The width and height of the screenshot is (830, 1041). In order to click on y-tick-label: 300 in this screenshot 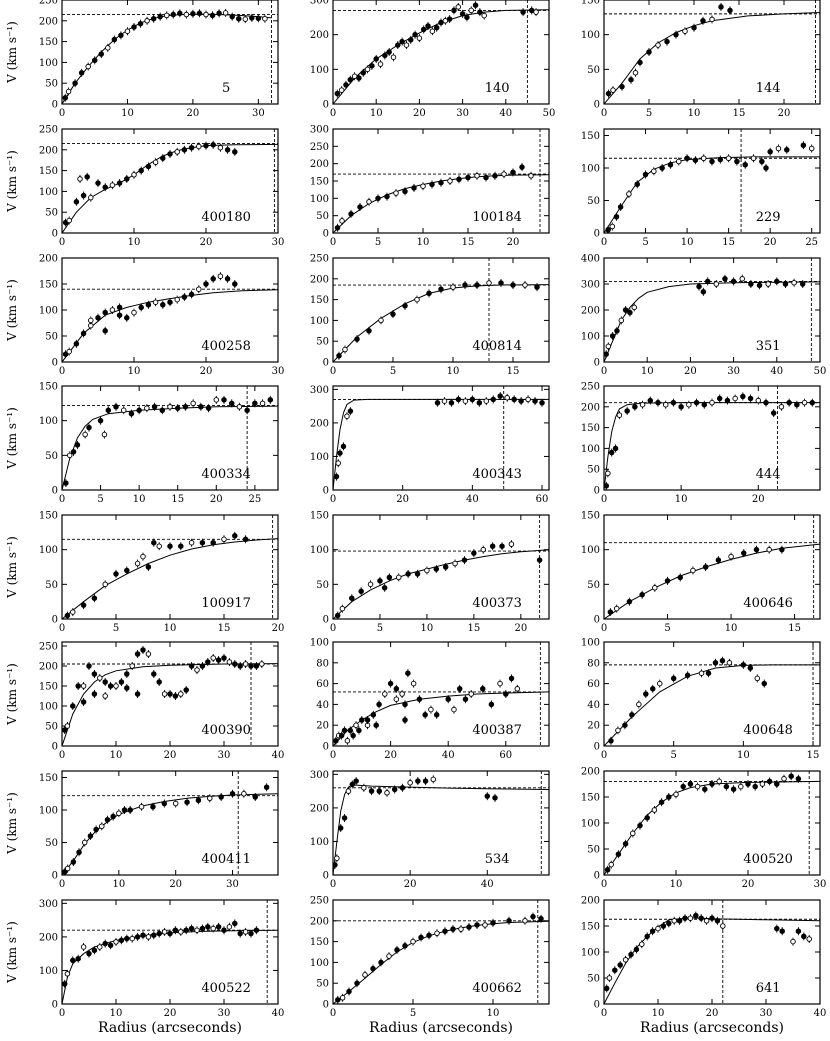, I will do `click(319, 130)`.